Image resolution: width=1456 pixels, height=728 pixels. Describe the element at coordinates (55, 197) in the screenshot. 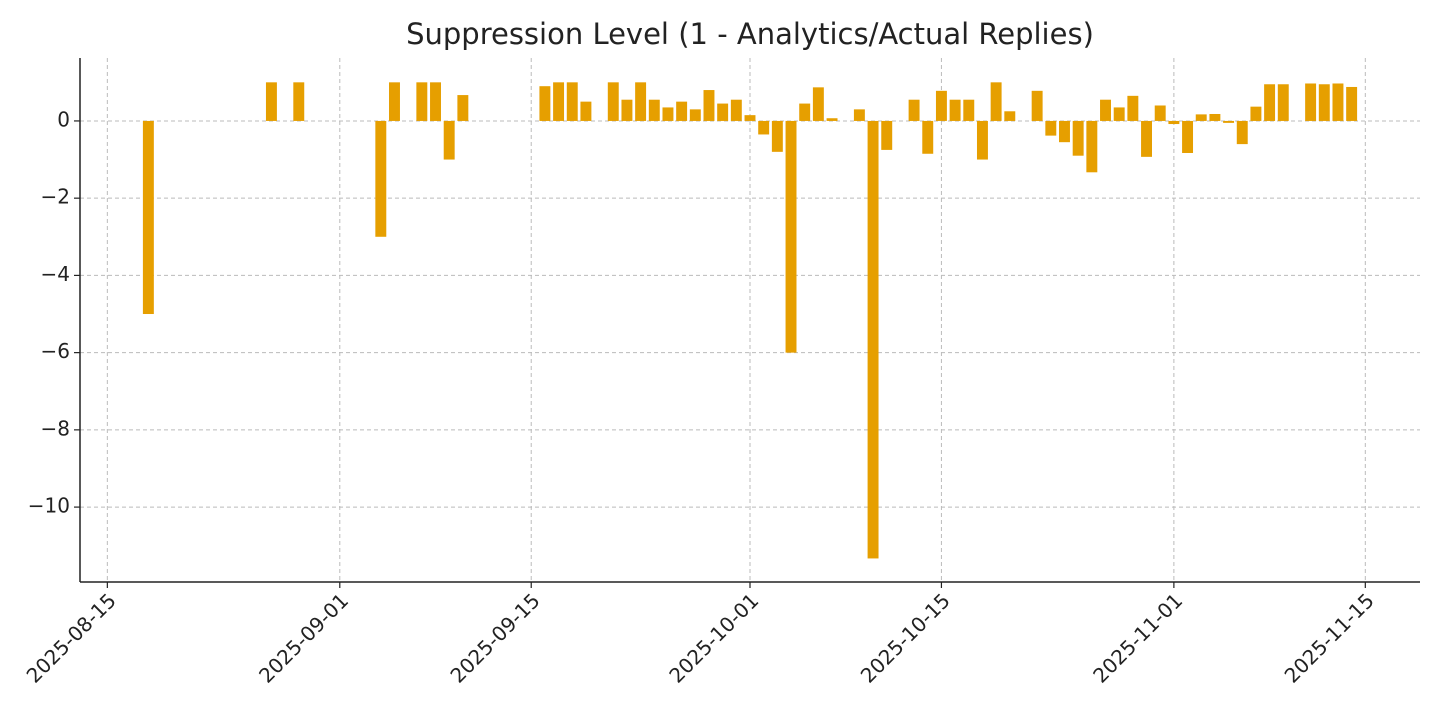

I see `y-tick-label: −2` at that location.